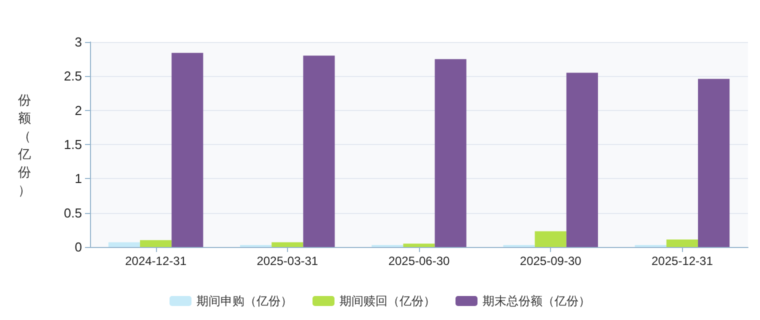 This screenshot has width=760, height=320. I want to click on x-tick-label: 2025-03-31, so click(287, 261).